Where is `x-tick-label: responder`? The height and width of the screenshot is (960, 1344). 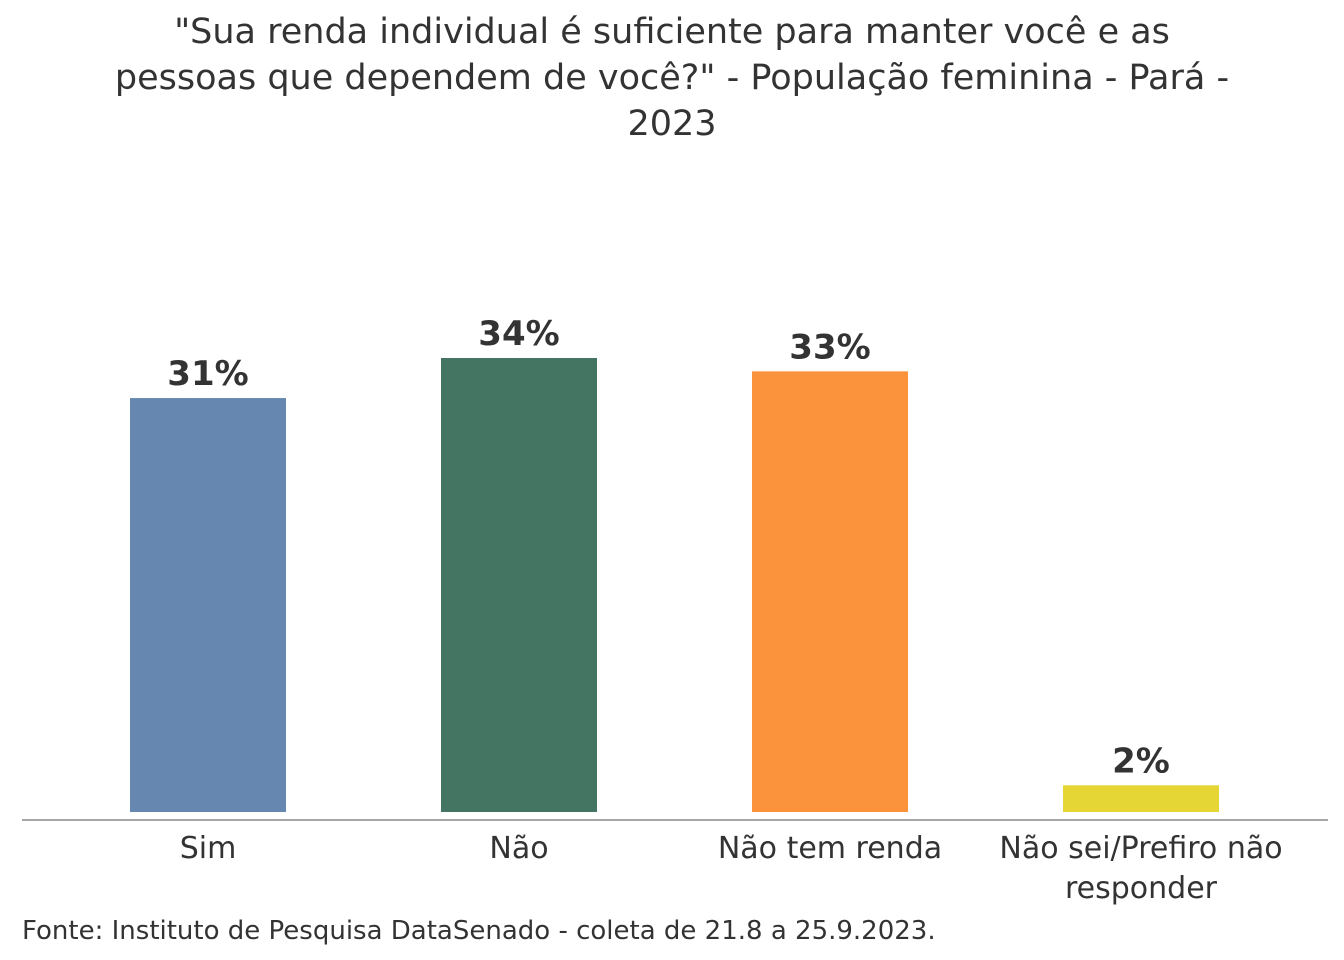 x-tick-label: responder is located at coordinates (1141, 888).